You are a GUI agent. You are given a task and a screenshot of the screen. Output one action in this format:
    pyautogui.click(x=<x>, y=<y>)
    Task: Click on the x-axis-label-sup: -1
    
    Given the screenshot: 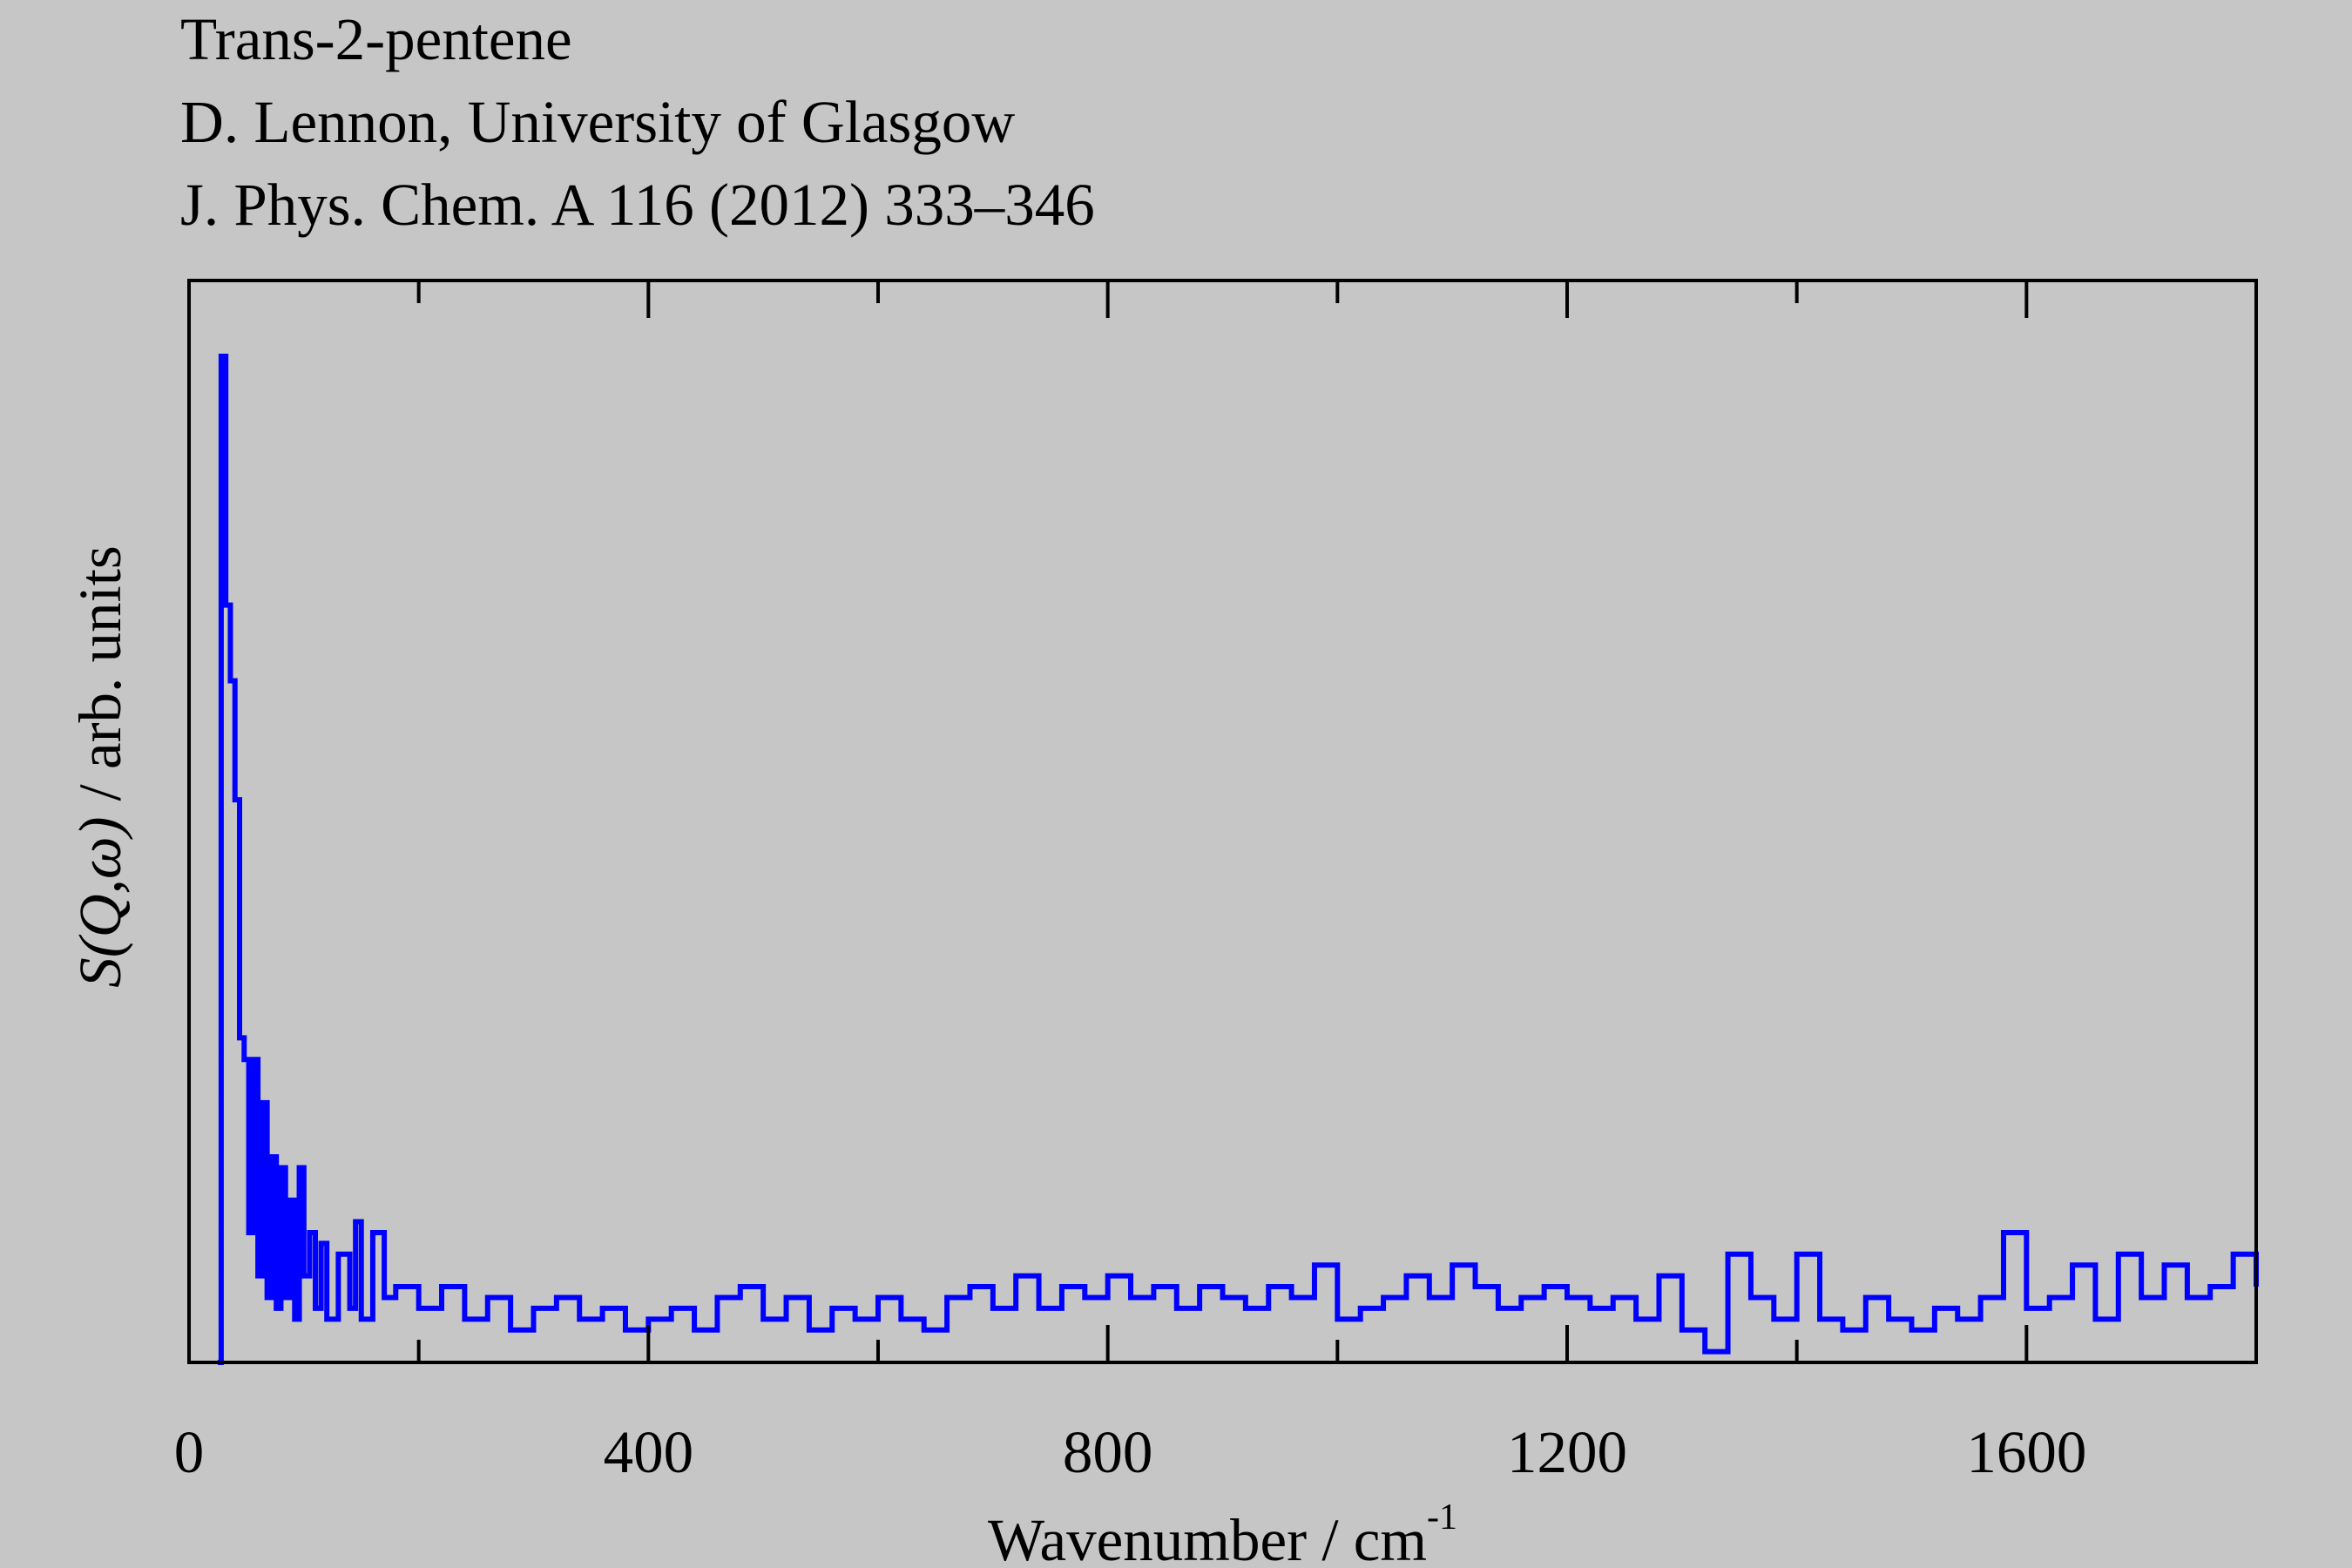 What is the action you would take?
    pyautogui.click(x=1442, y=1517)
    